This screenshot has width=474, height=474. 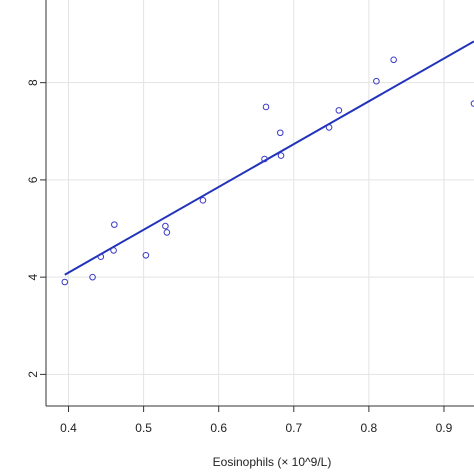 I want to click on x-tick-label: 0.7, so click(x=293, y=428).